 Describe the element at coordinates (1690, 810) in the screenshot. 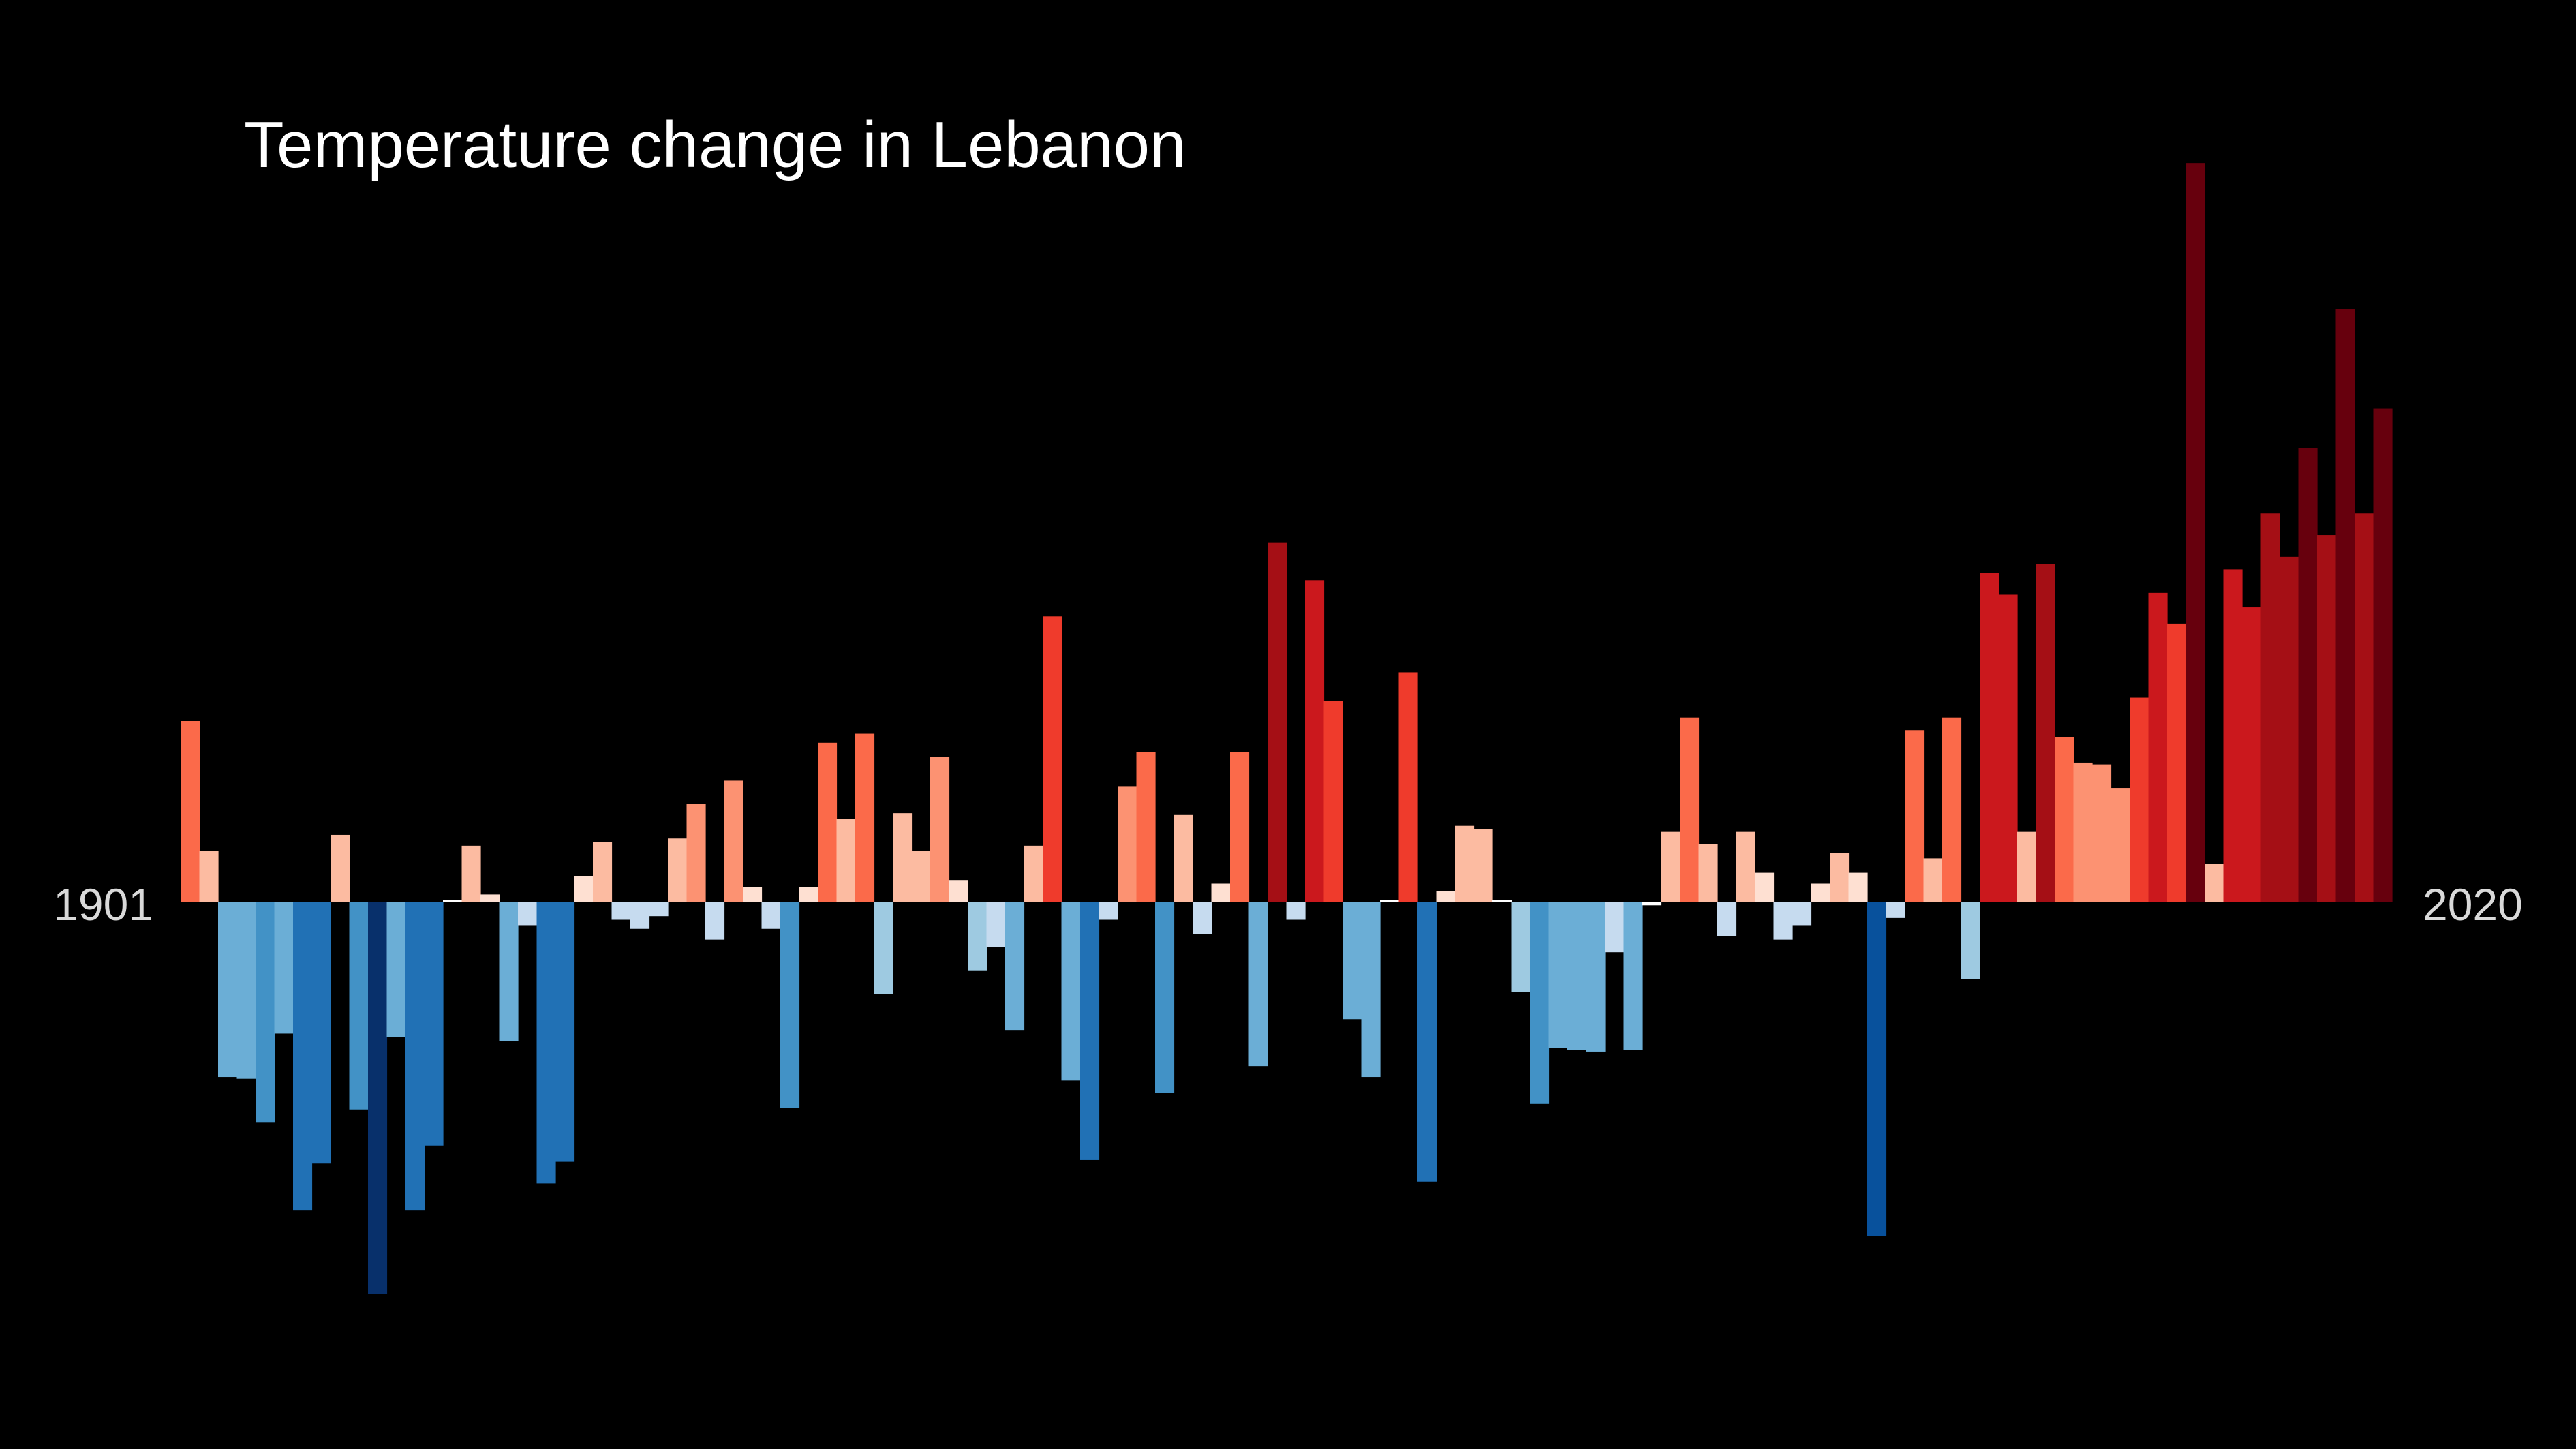

I see `bar-1981` at that location.